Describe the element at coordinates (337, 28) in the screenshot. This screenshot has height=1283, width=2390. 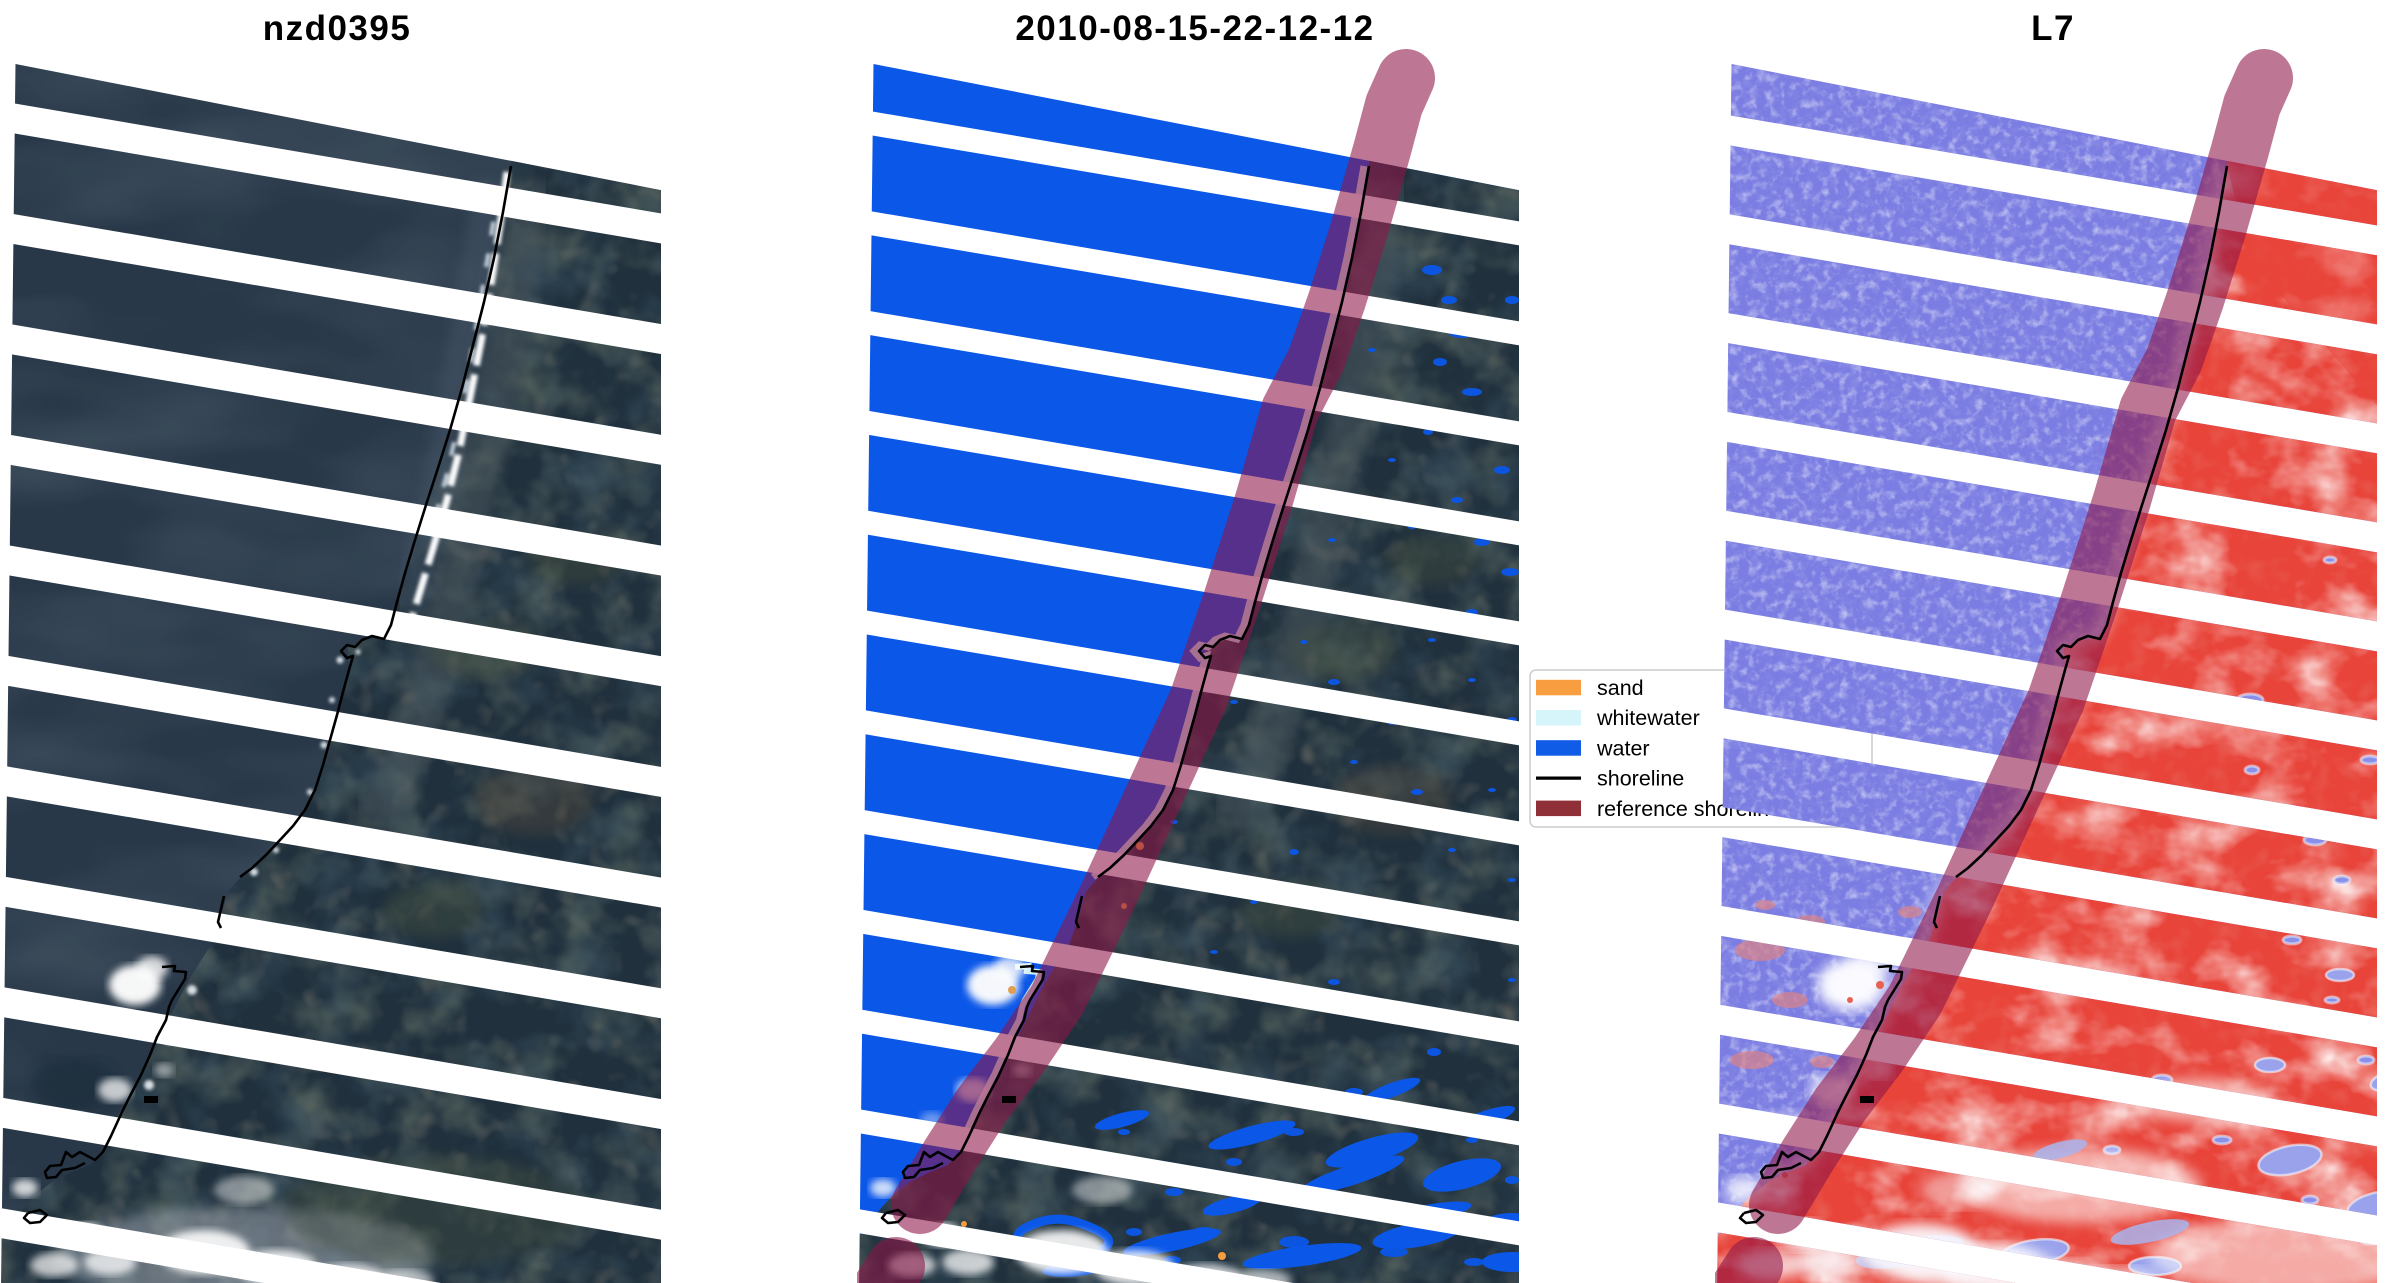
I see `svg-text: nzd0395` at that location.